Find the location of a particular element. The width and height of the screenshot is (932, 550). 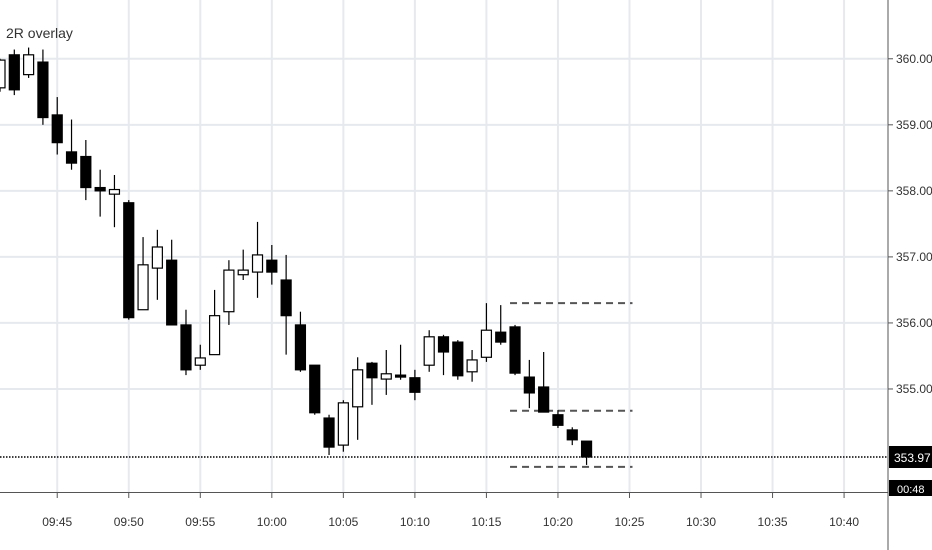

x-tick-label: 10:00 is located at coordinates (272, 522).